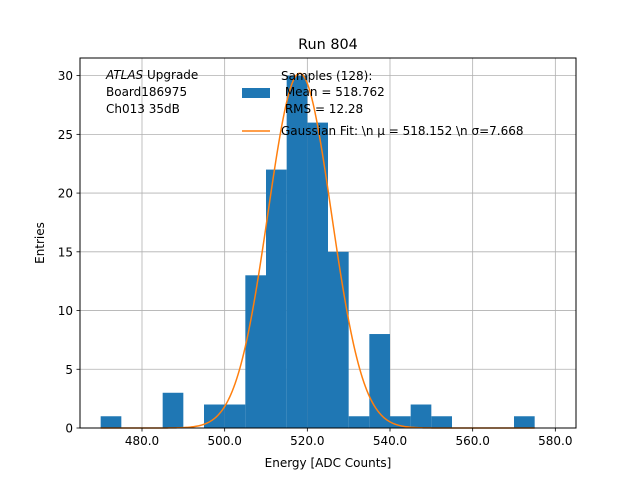  I want to click on legend-histogram-swatch, so click(256, 93).